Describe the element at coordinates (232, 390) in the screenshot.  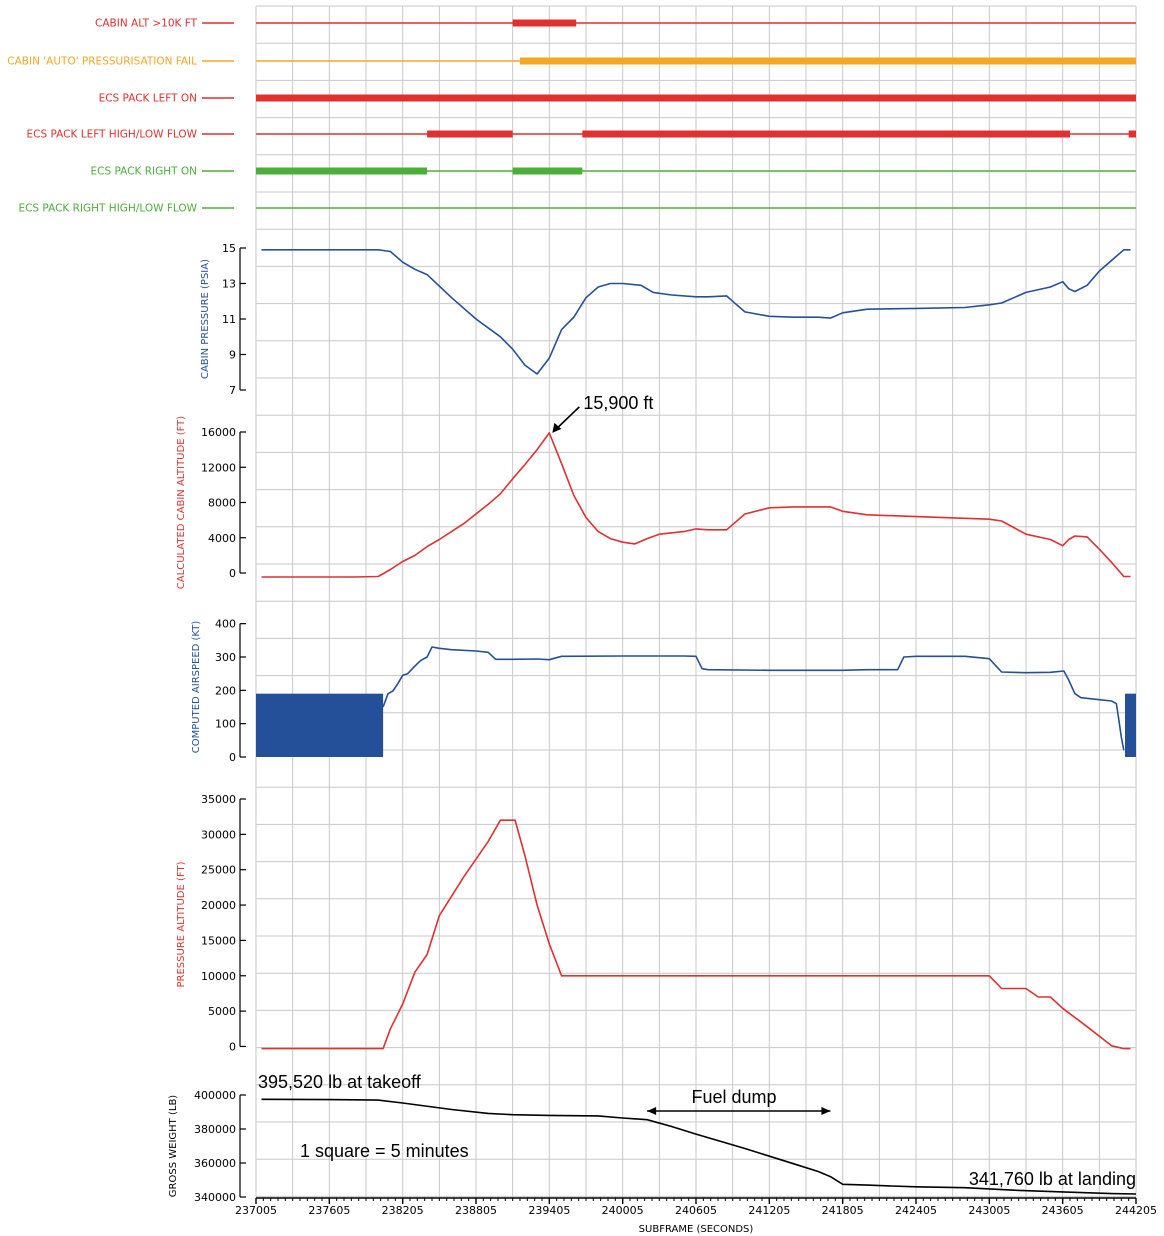
I see `y-axis-tick-label: 7` at that location.